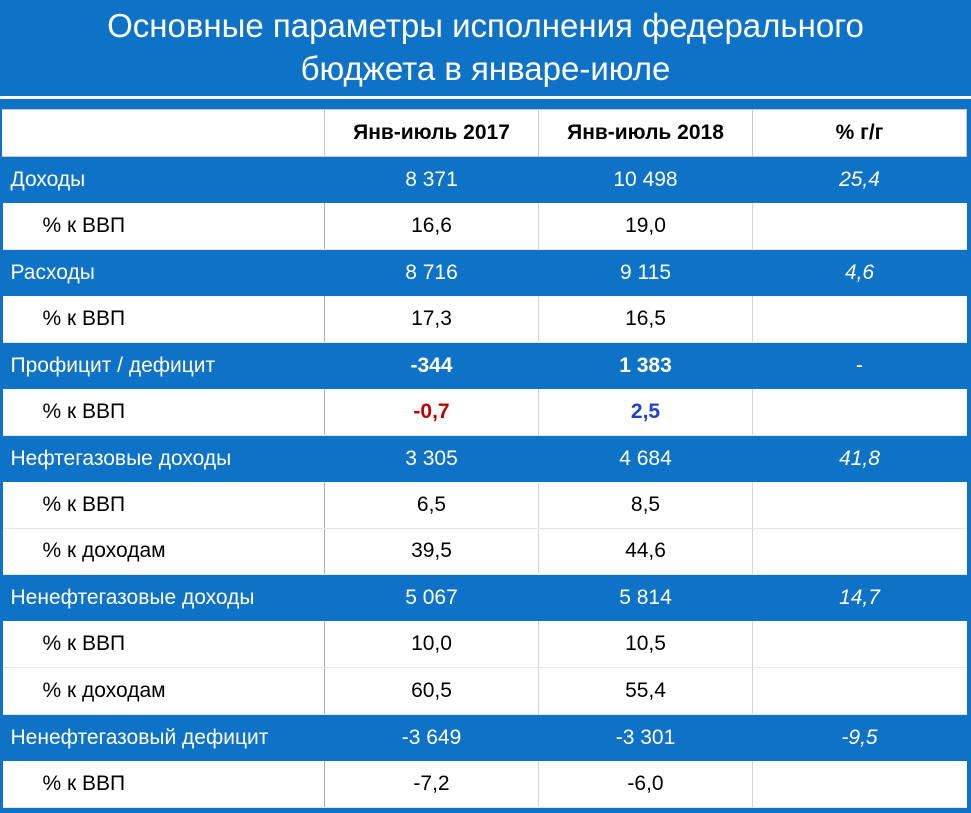 The image size is (971, 813). I want to click on value-2017: 16,6, so click(431, 226).